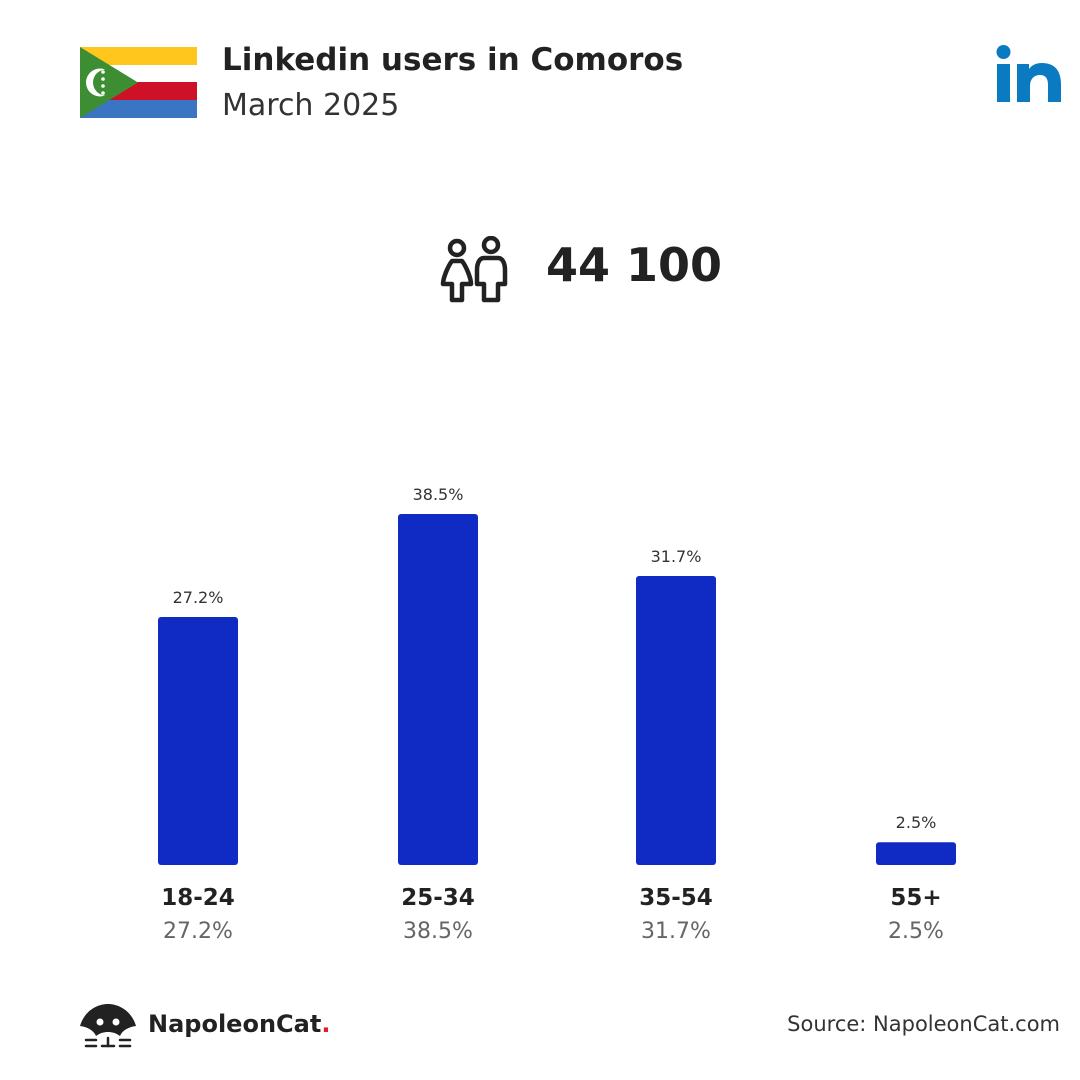  What do you see at coordinates (915, 898) in the screenshot?
I see `category-label: 55+` at bounding box center [915, 898].